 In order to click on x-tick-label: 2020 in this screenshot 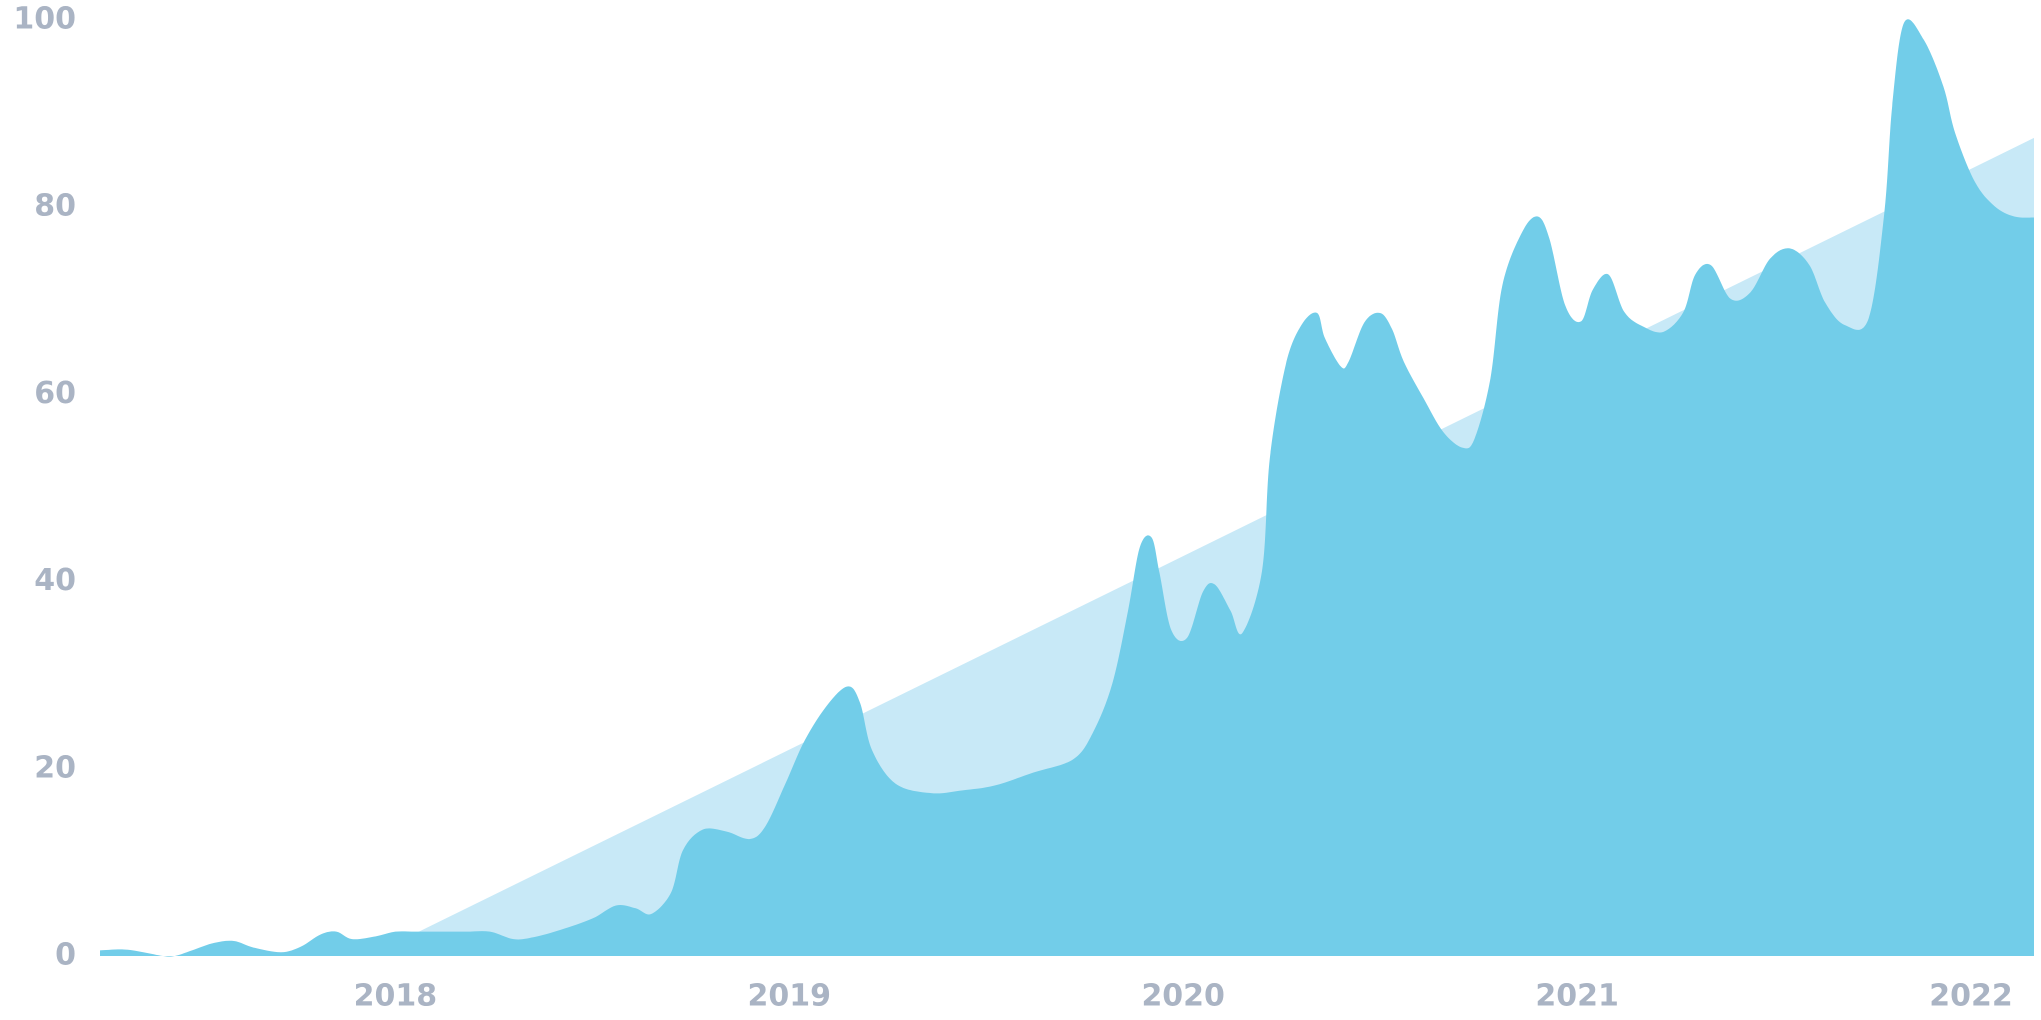, I will do `click(1183, 996)`.